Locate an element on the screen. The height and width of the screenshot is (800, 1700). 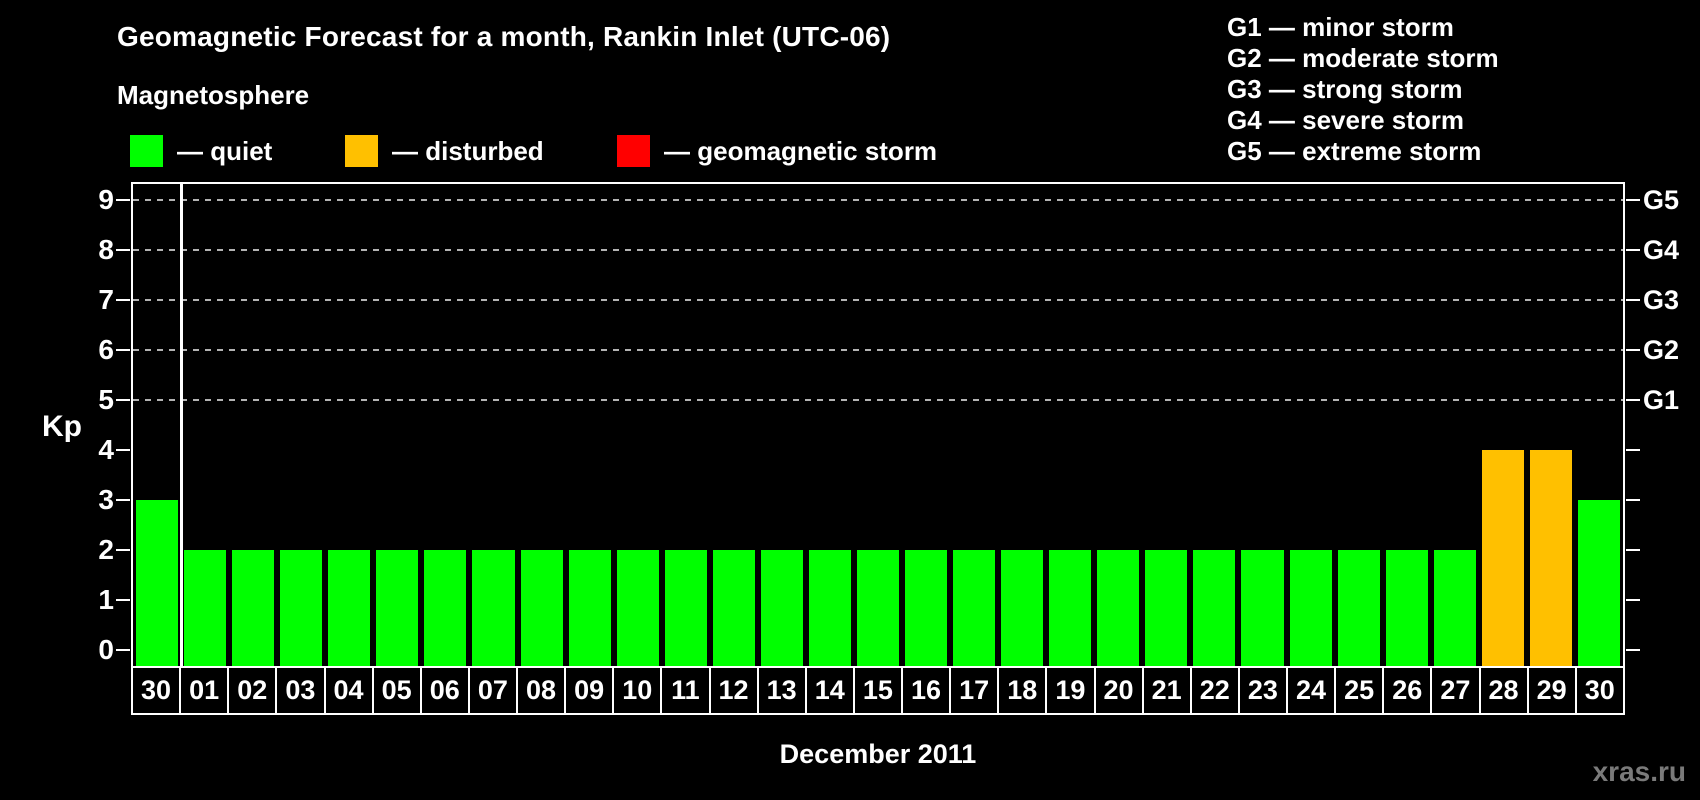
y-tick-label: 1 is located at coordinates (106, 599).